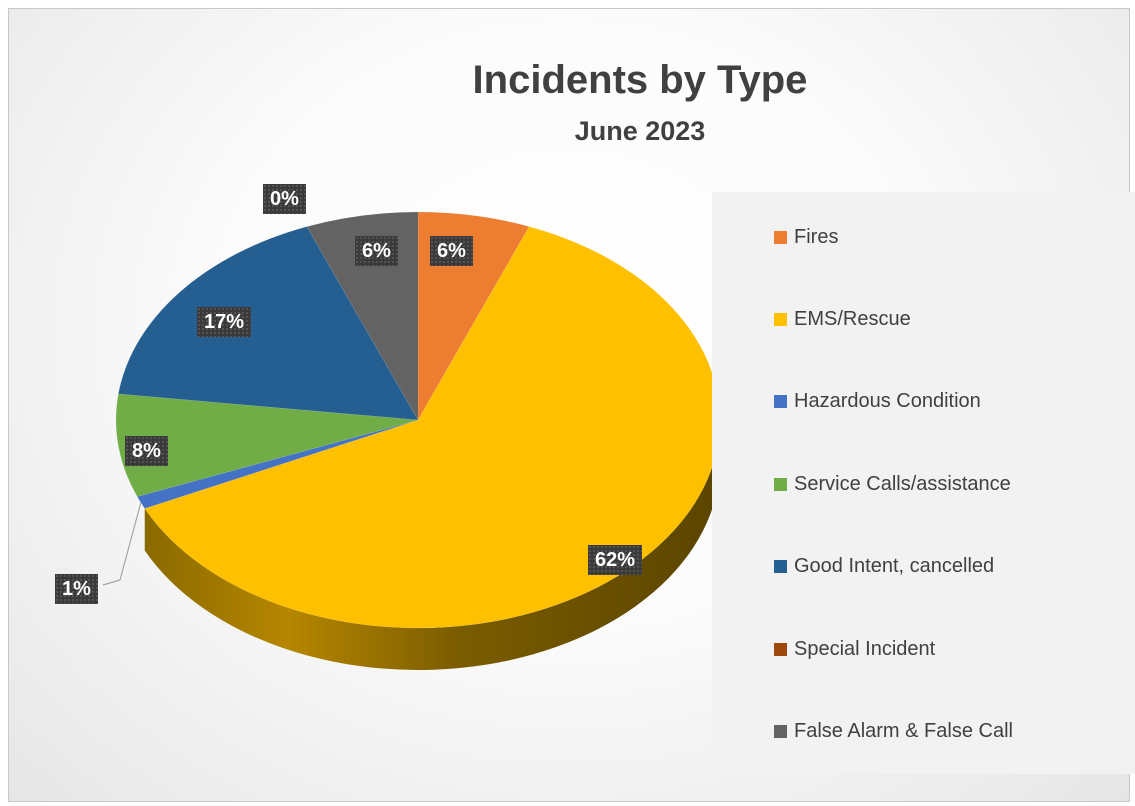 The height and width of the screenshot is (806, 1135). I want to click on legend-item-good-intent: Good Intent, cancelled, so click(884, 566).